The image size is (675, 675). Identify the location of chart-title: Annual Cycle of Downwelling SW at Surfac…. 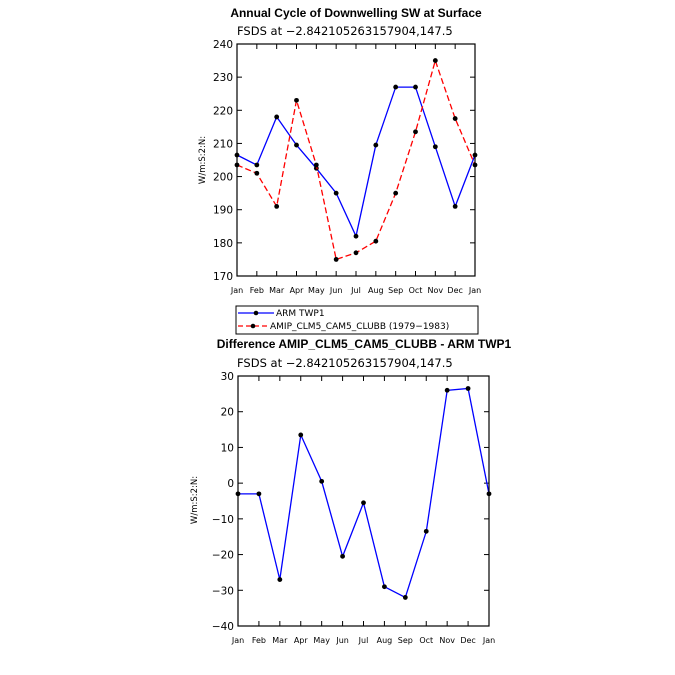
(356, 13).